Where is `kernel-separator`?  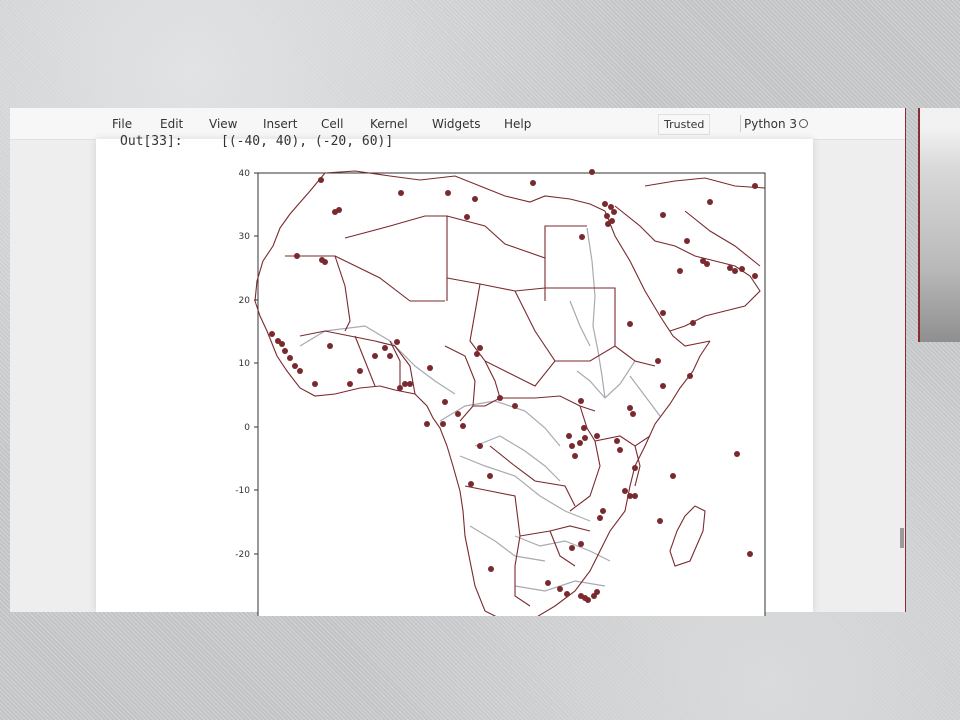 kernel-separator is located at coordinates (740, 123).